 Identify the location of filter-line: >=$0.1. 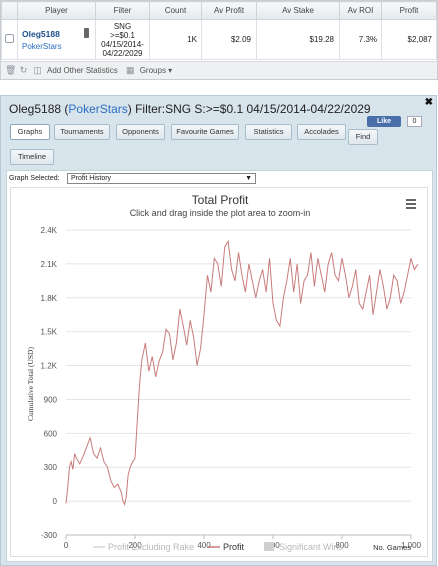
(122, 35).